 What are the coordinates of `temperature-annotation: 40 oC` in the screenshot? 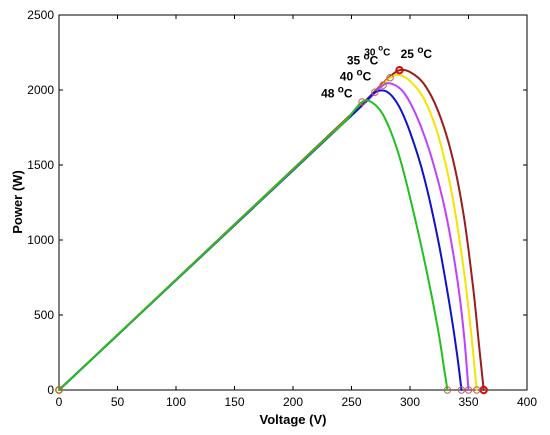 It's located at (356, 75).